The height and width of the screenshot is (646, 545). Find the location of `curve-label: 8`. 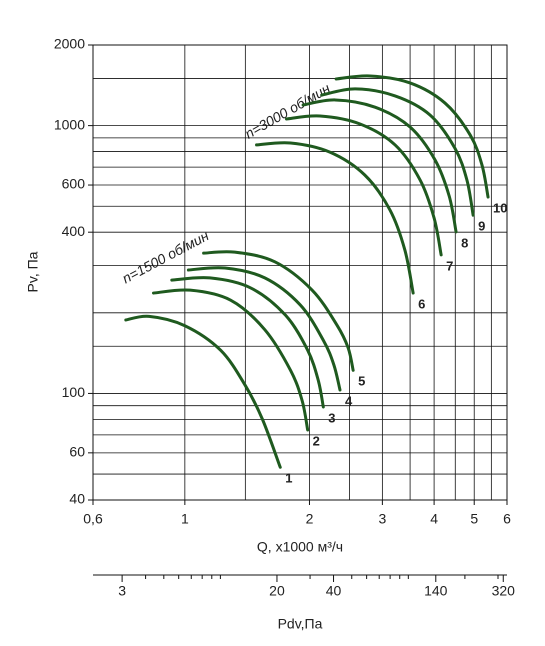

curve-label: 8 is located at coordinates (464, 242).